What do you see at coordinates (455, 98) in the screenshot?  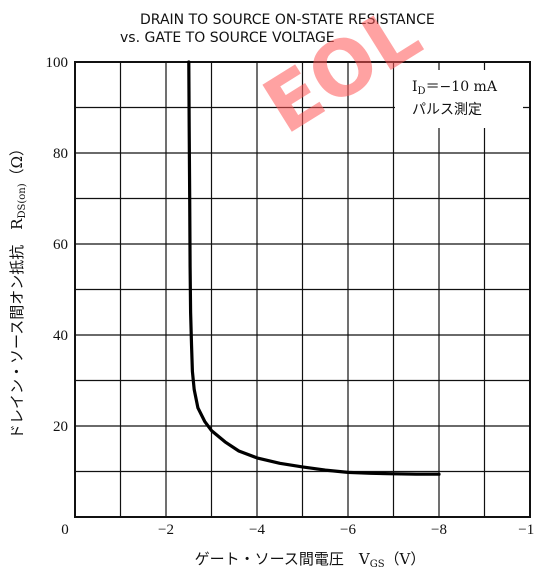 I see `annotation-box: ID＝−10 mA パルス測定` at bounding box center [455, 98].